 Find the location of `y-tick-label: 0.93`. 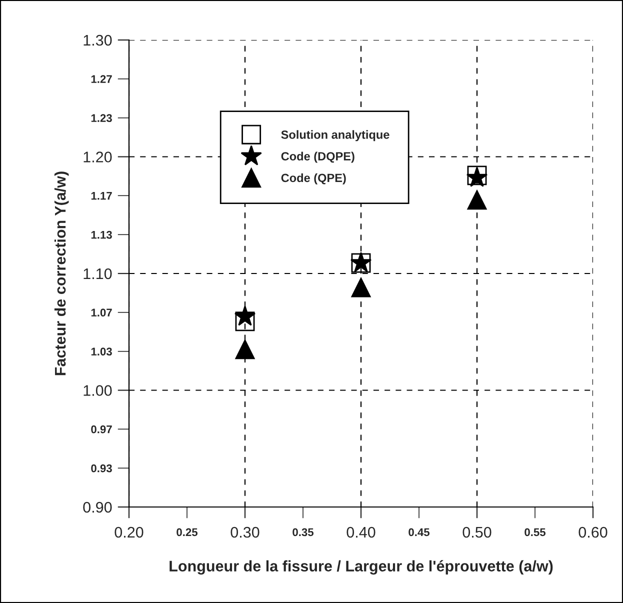

y-tick-label: 0.93 is located at coordinates (101, 468).